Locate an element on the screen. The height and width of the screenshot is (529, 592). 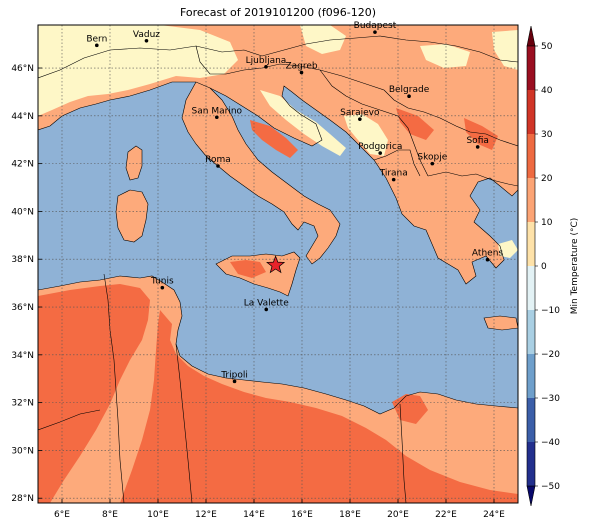
lon-tick-label: 12°E is located at coordinates (206, 515).